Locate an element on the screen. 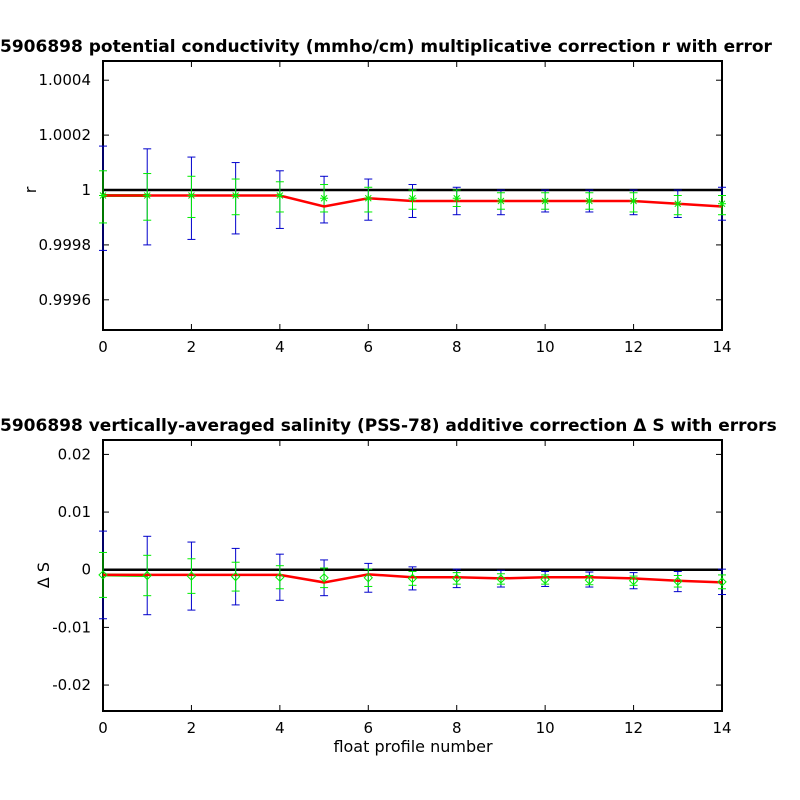  y-tick-label: 1 is located at coordinates (86, 190).